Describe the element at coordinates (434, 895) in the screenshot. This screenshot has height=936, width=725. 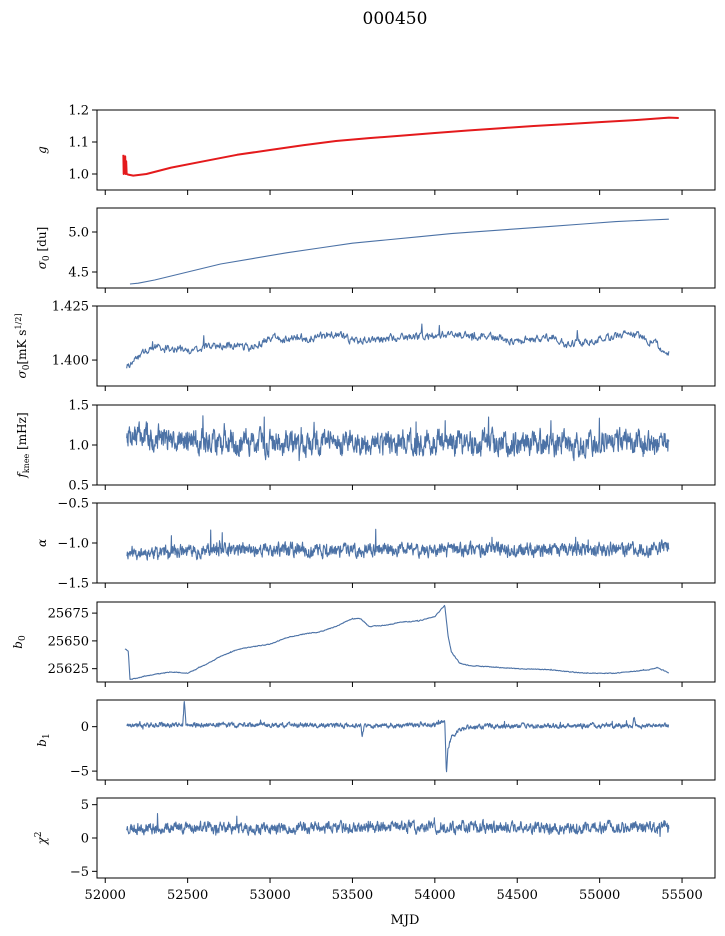
I see `xtick-label-4: 54000` at that location.